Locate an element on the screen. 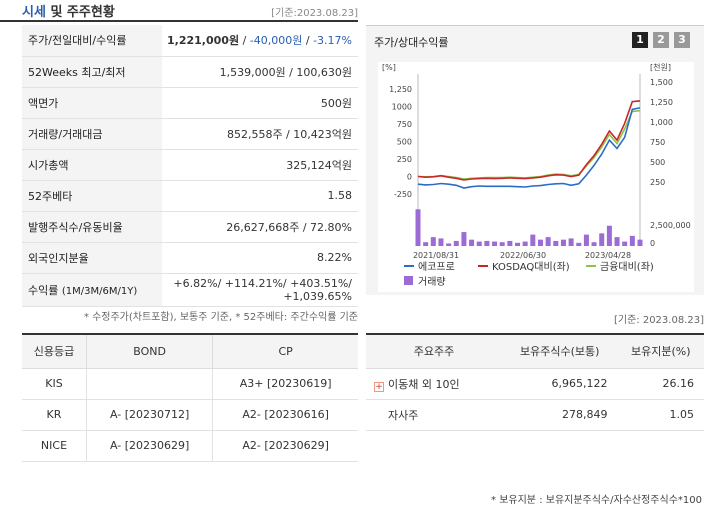 Image resolution: width=720 pixels, height=508 pixels. chart-tab-3: 3 is located at coordinates (682, 40).